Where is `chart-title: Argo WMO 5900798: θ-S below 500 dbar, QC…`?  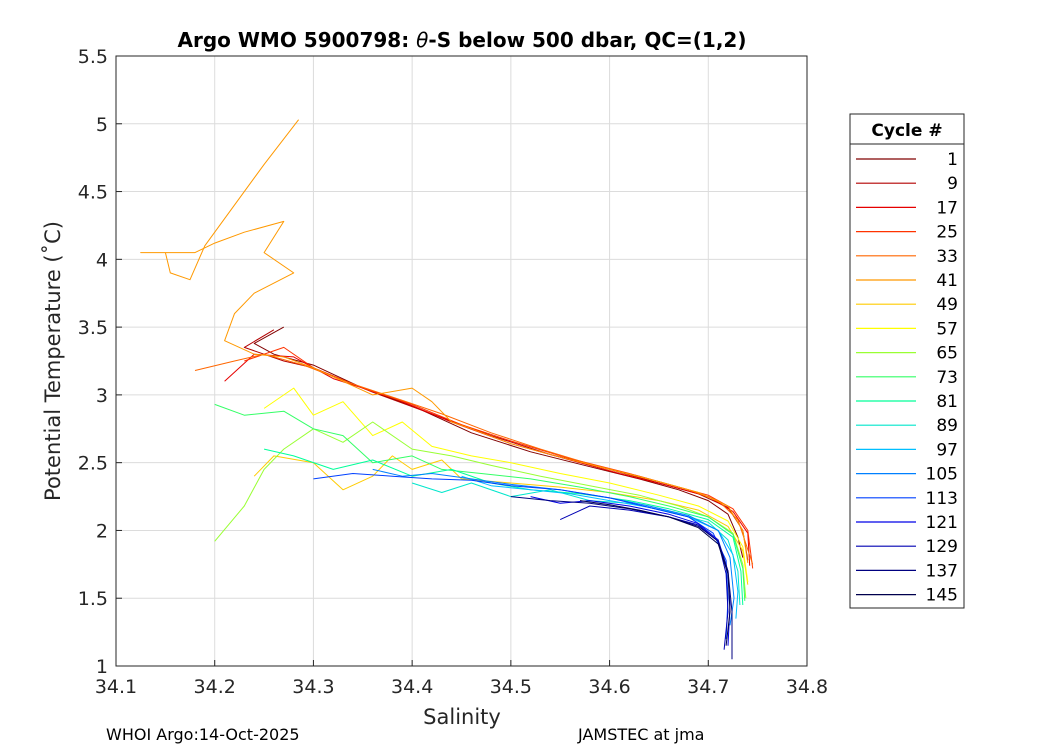
chart-title: Argo WMO 5900798: θ-S below 500 dbar, QC… is located at coordinates (462, 40).